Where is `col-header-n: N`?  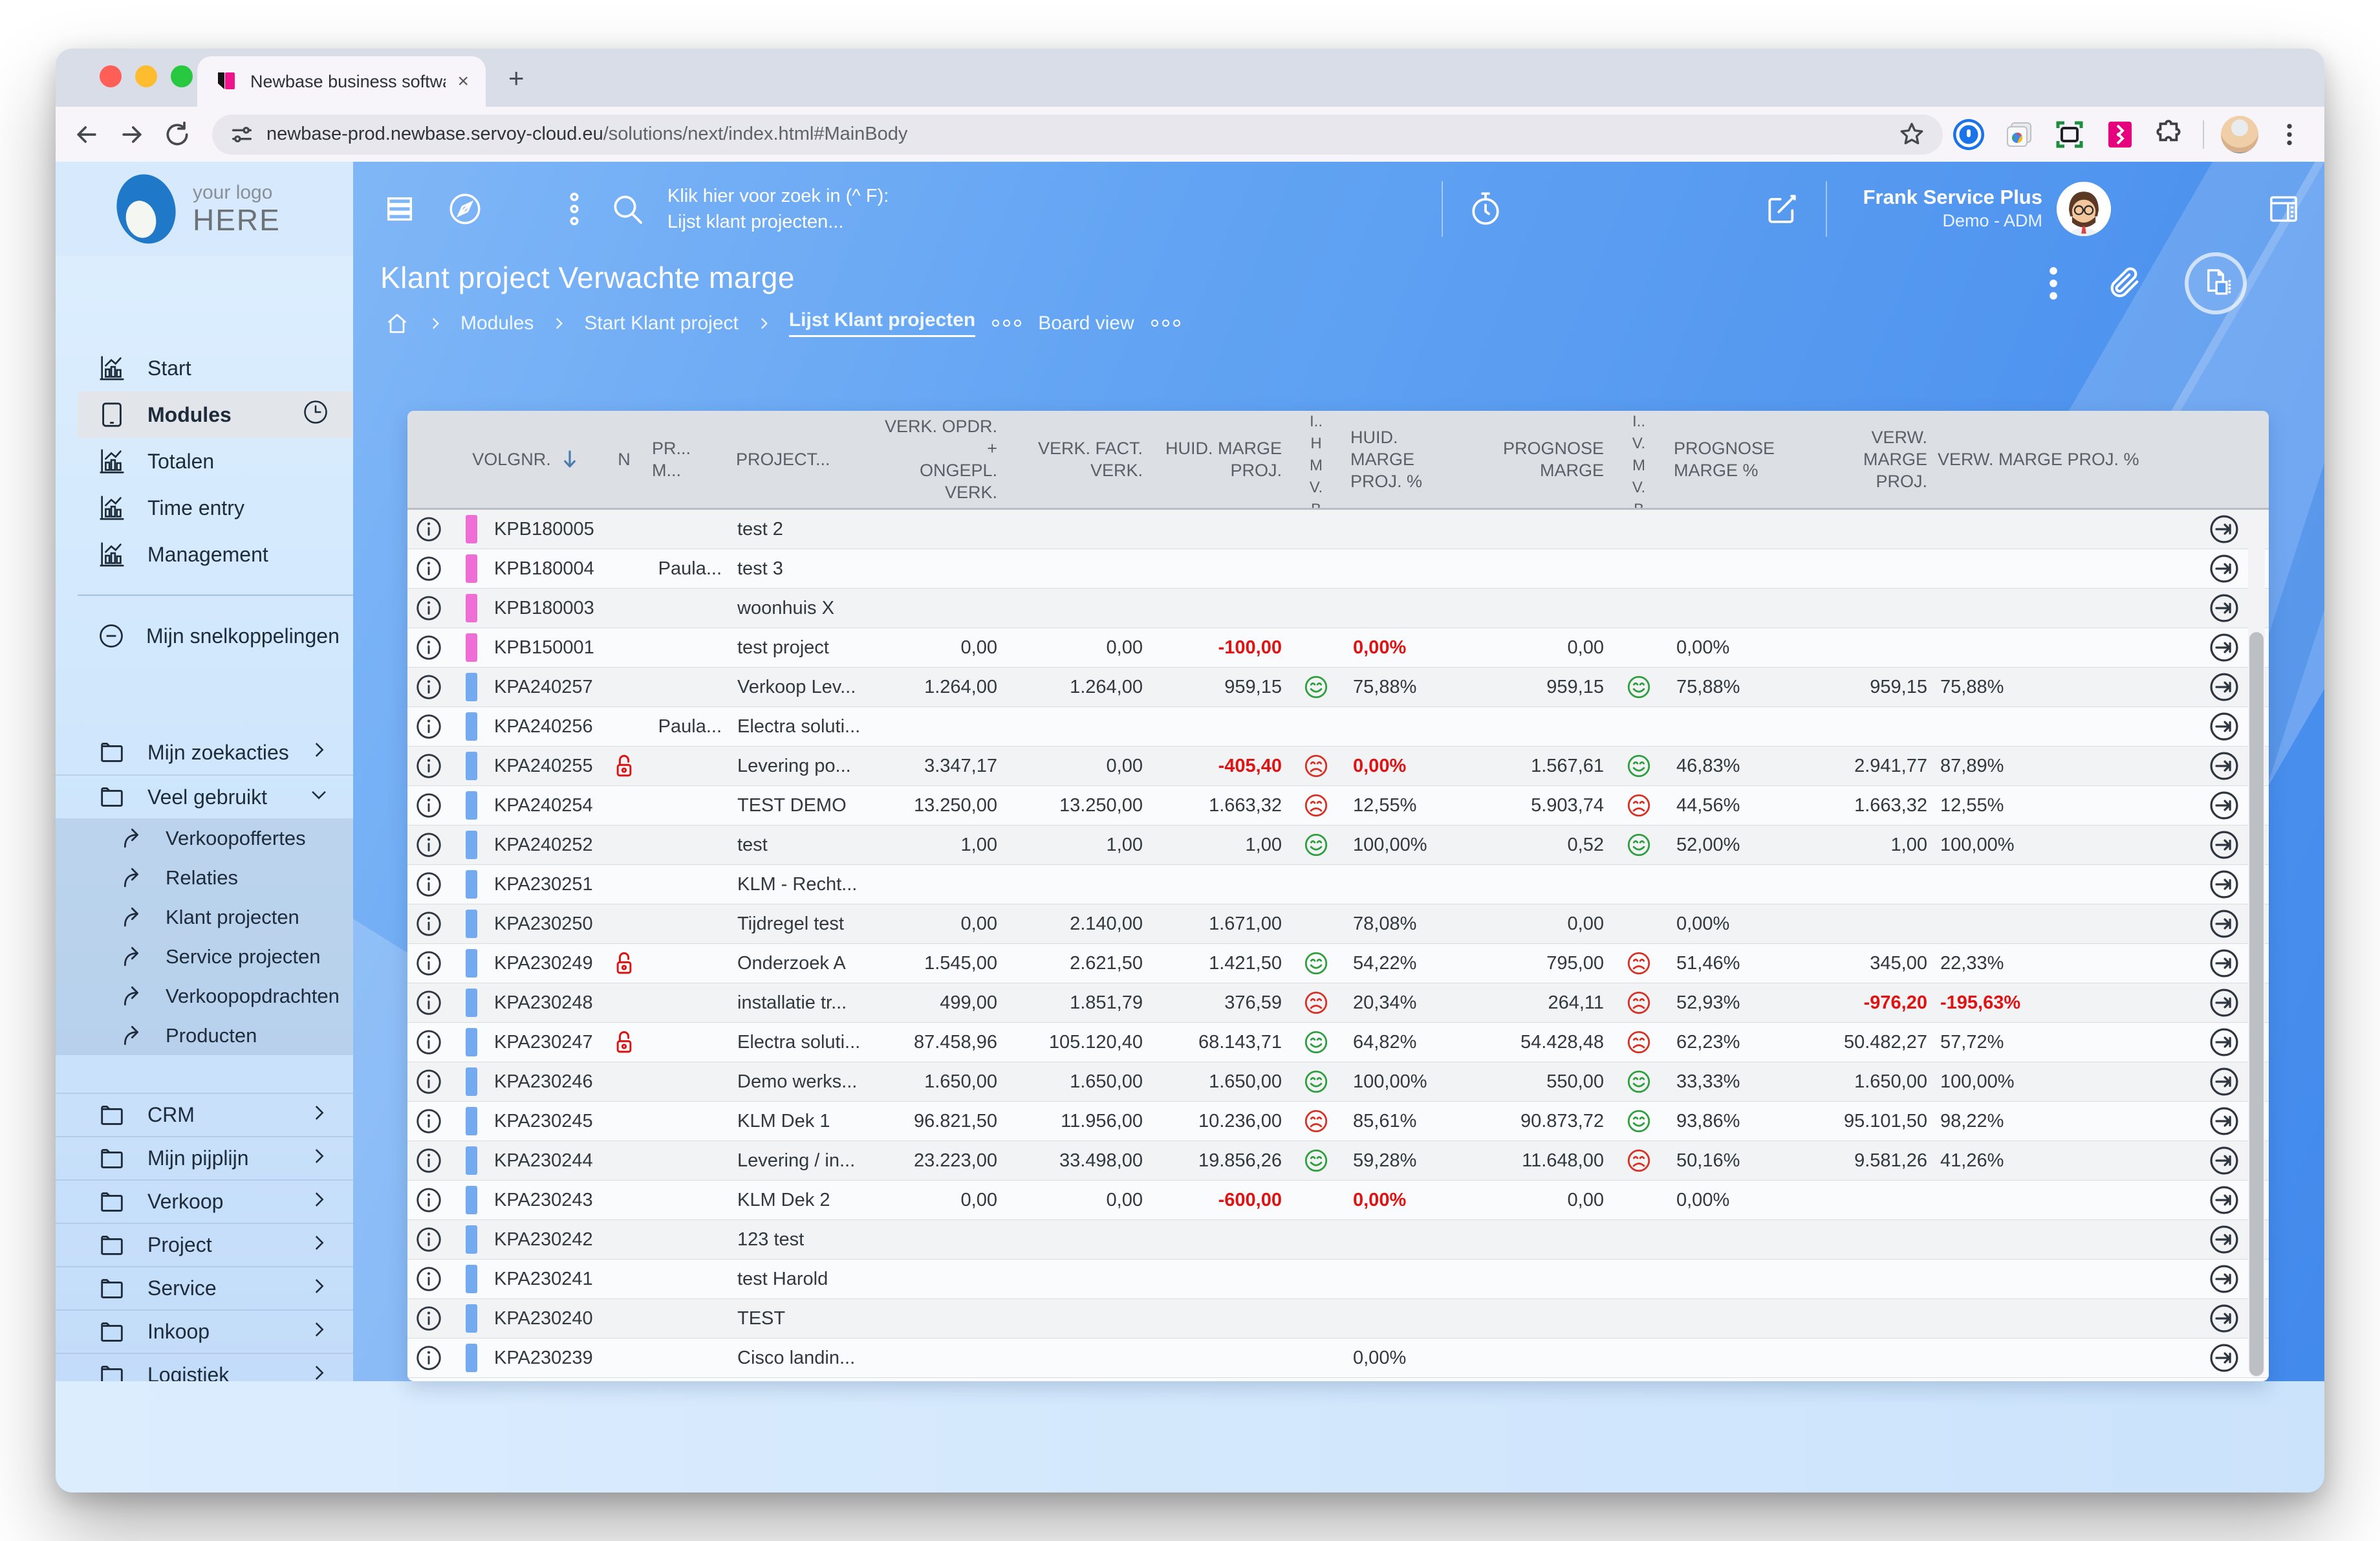
col-header-n: N is located at coordinates (624, 459).